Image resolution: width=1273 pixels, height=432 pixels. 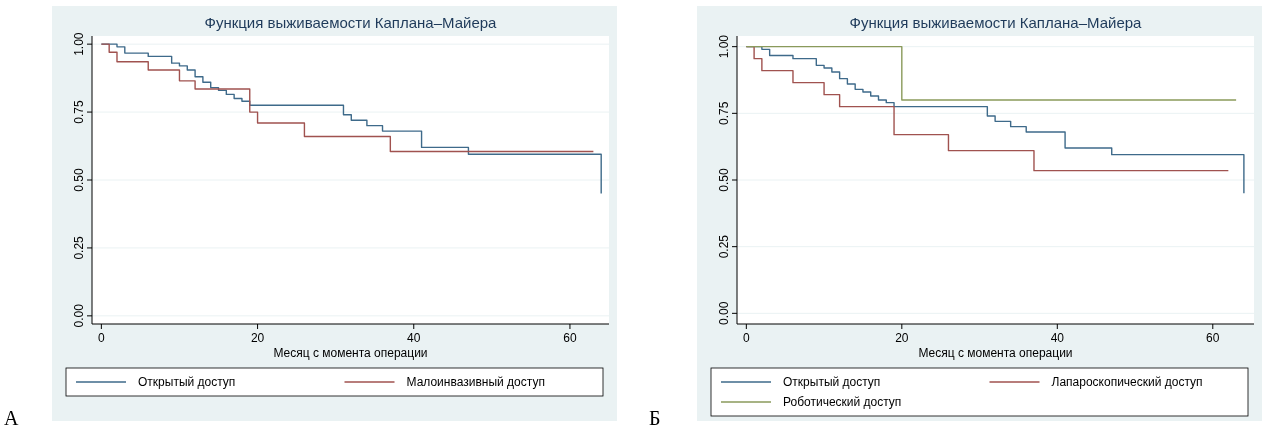 I want to click on legend-label: Малоинвазивный доступ, so click(x=475, y=382).